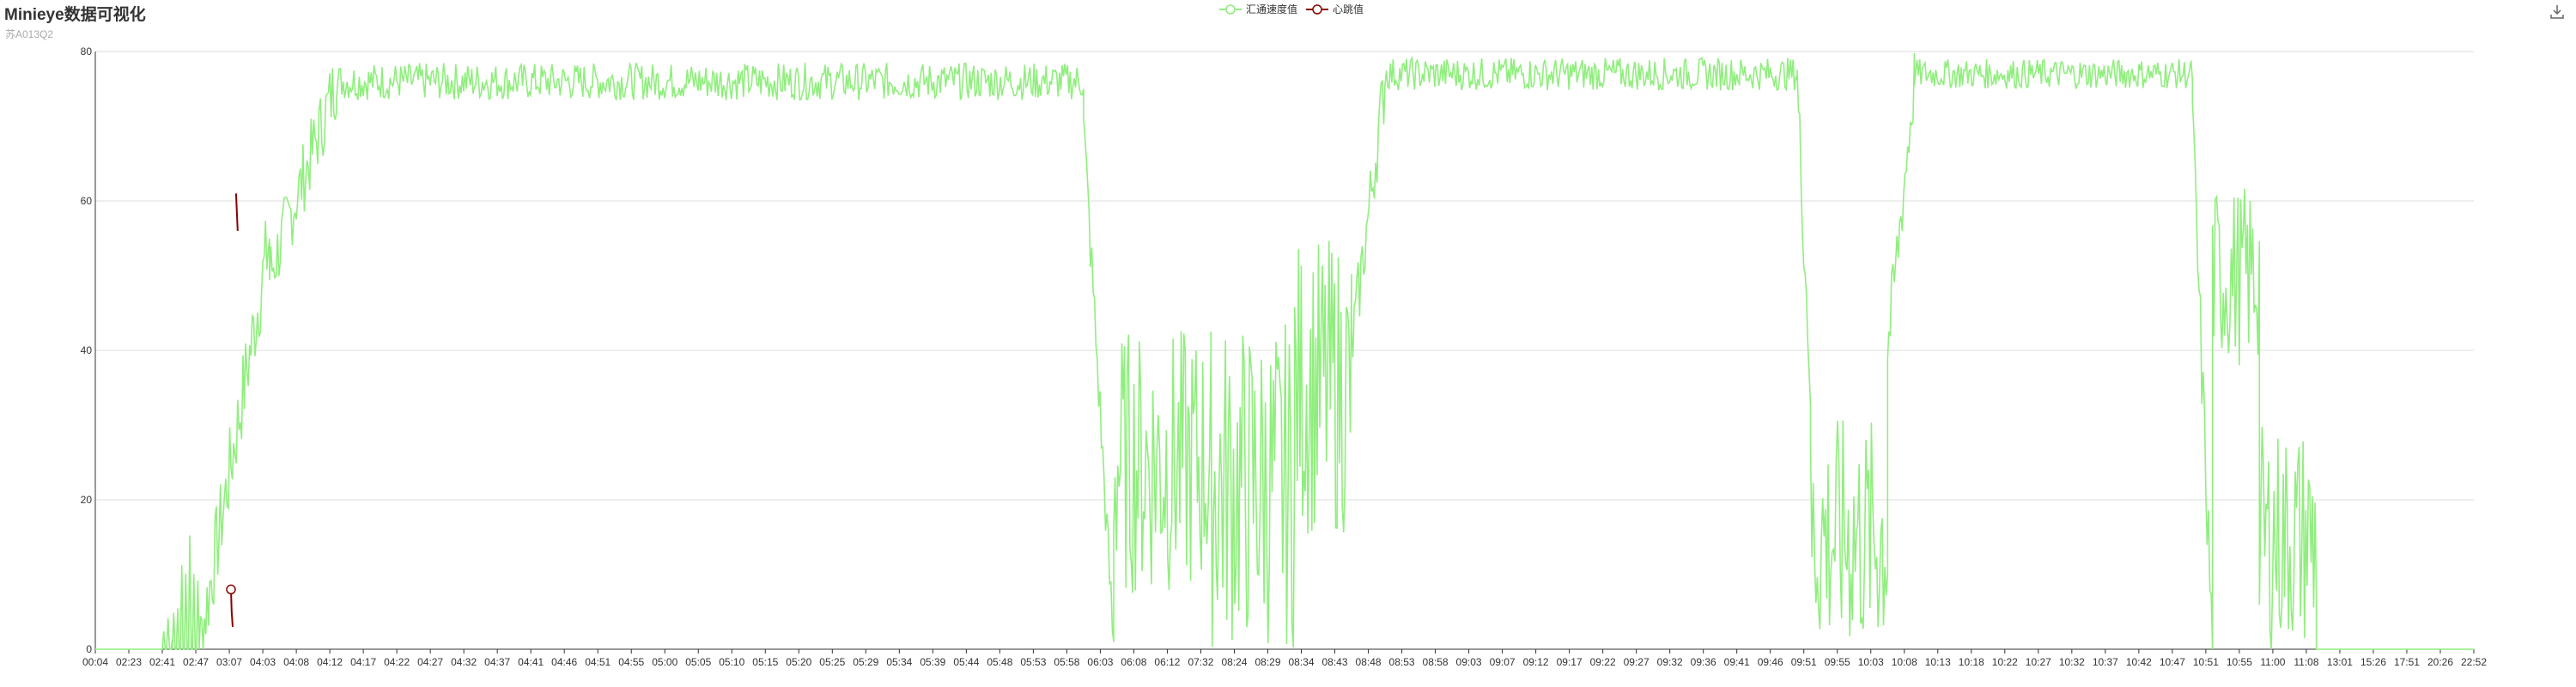 This screenshot has height=687, width=2576. I want to click on x-tick-label: 08:58, so click(1436, 662).